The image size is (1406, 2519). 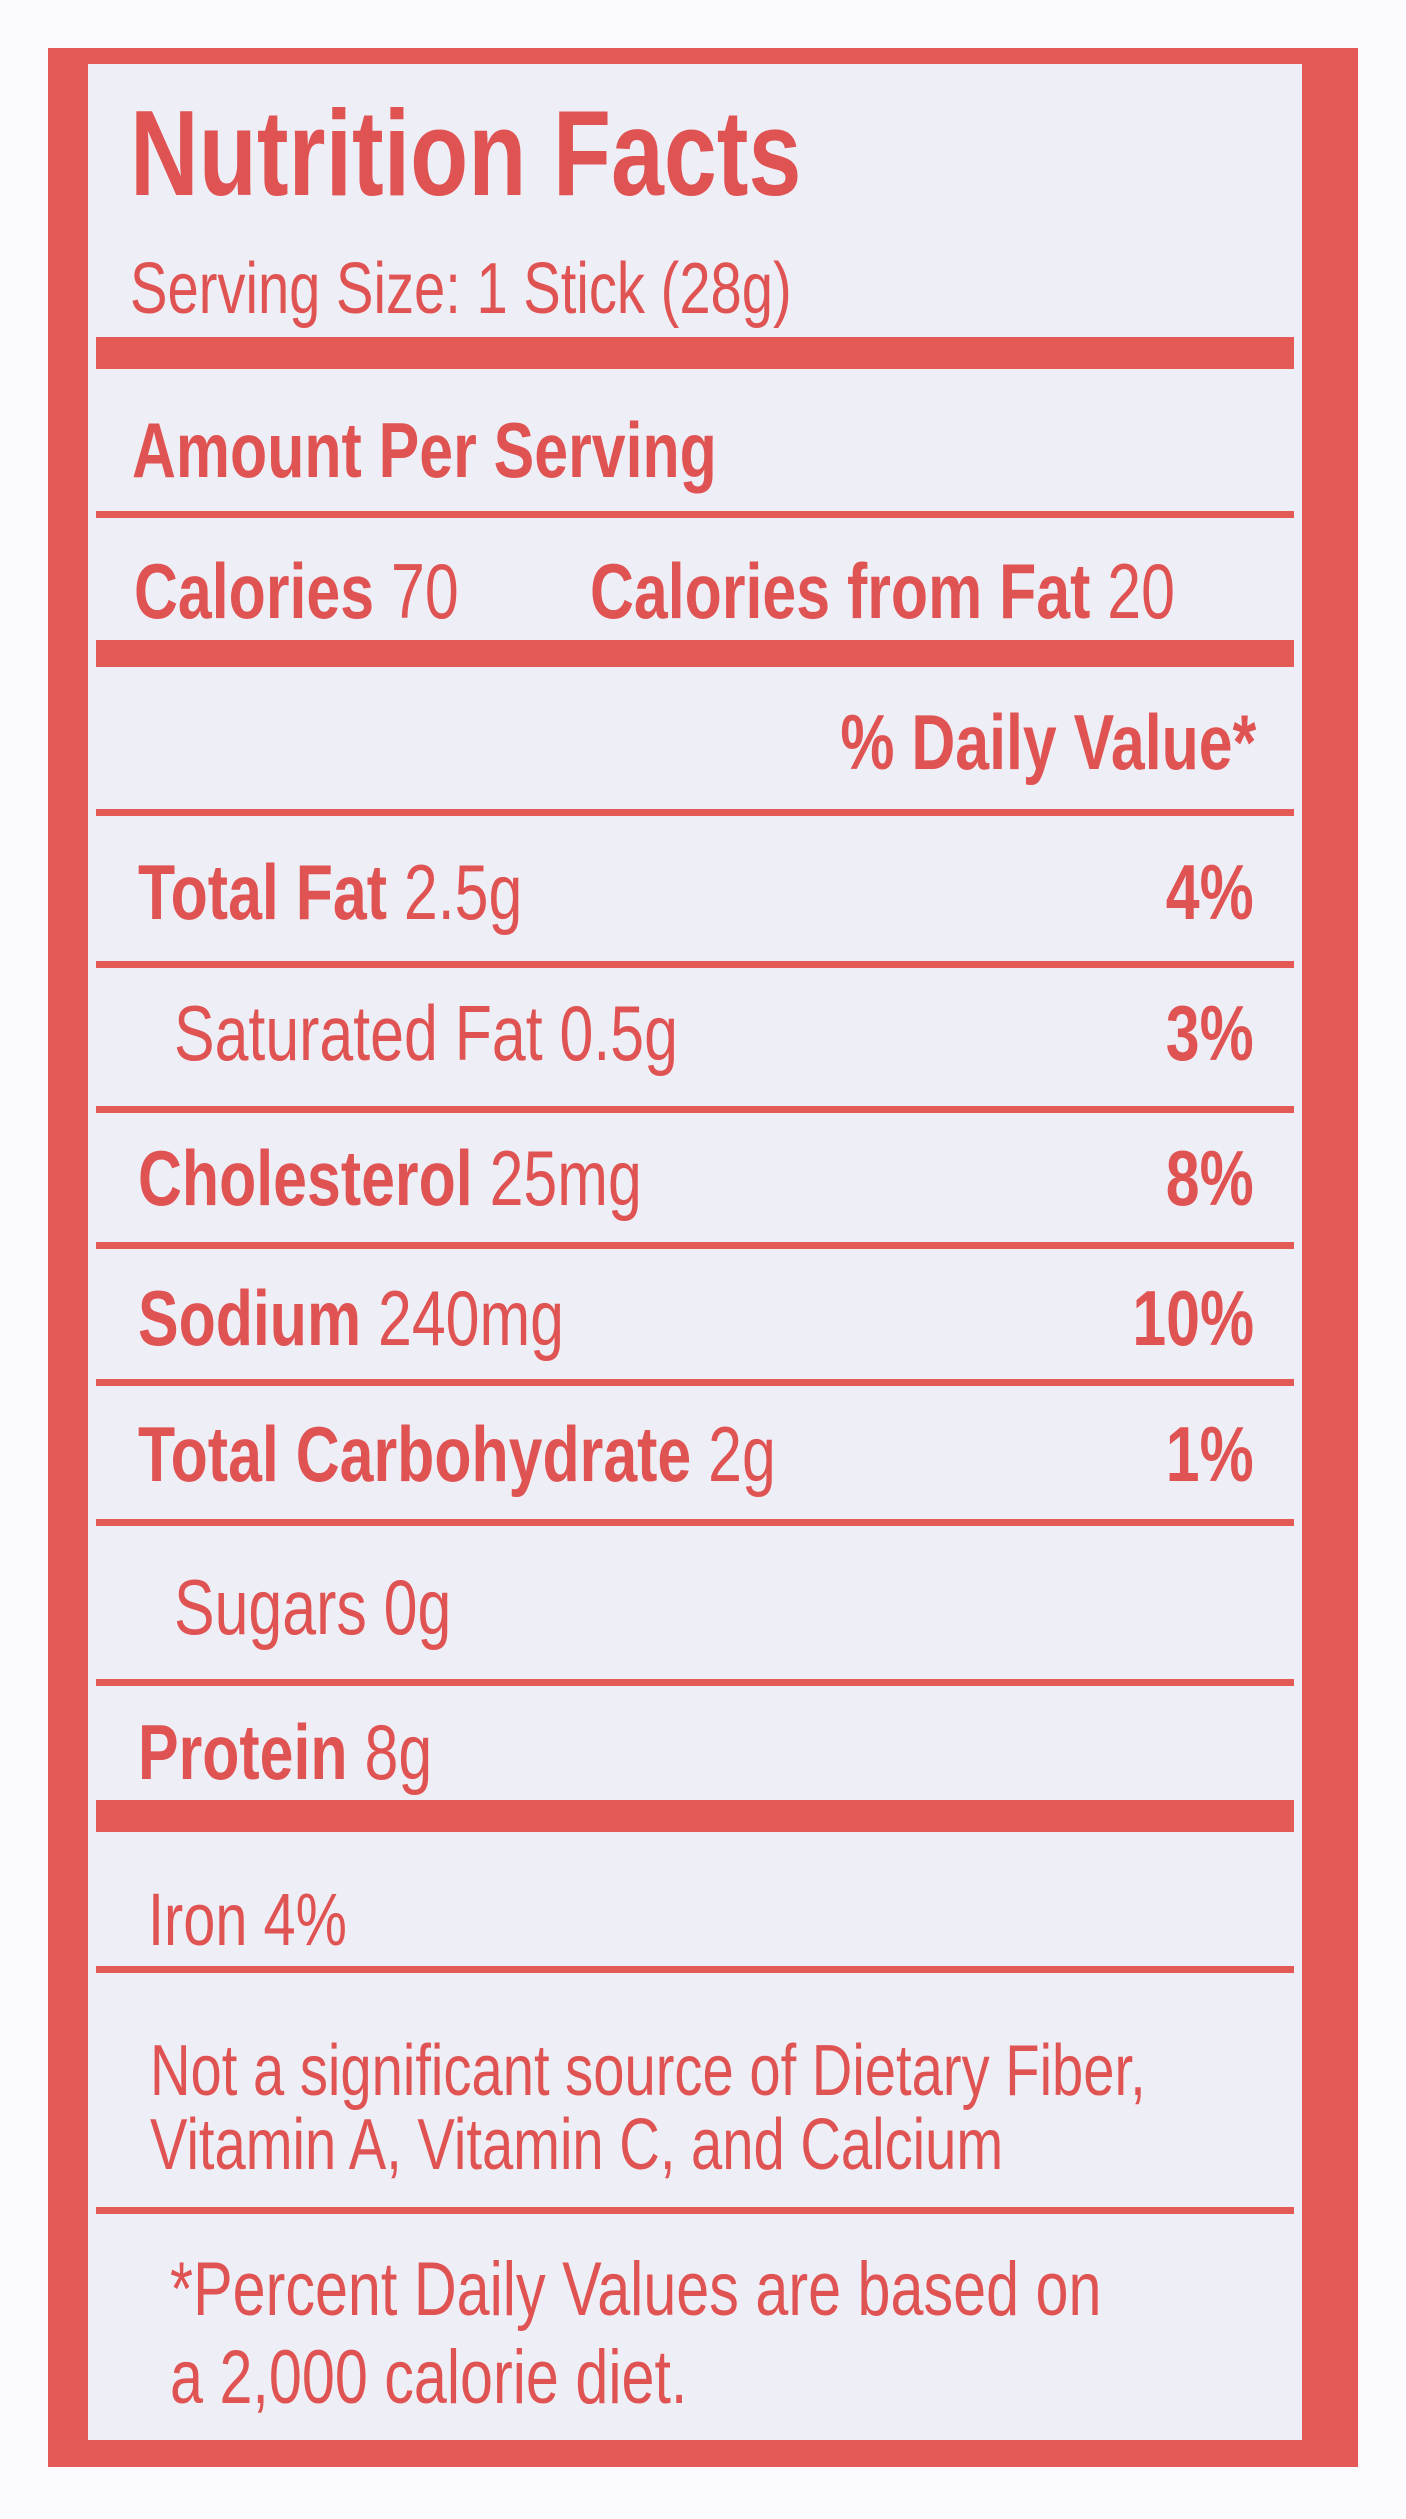 I want to click on nutrient-label: Sugars, so click(x=270, y=1607).